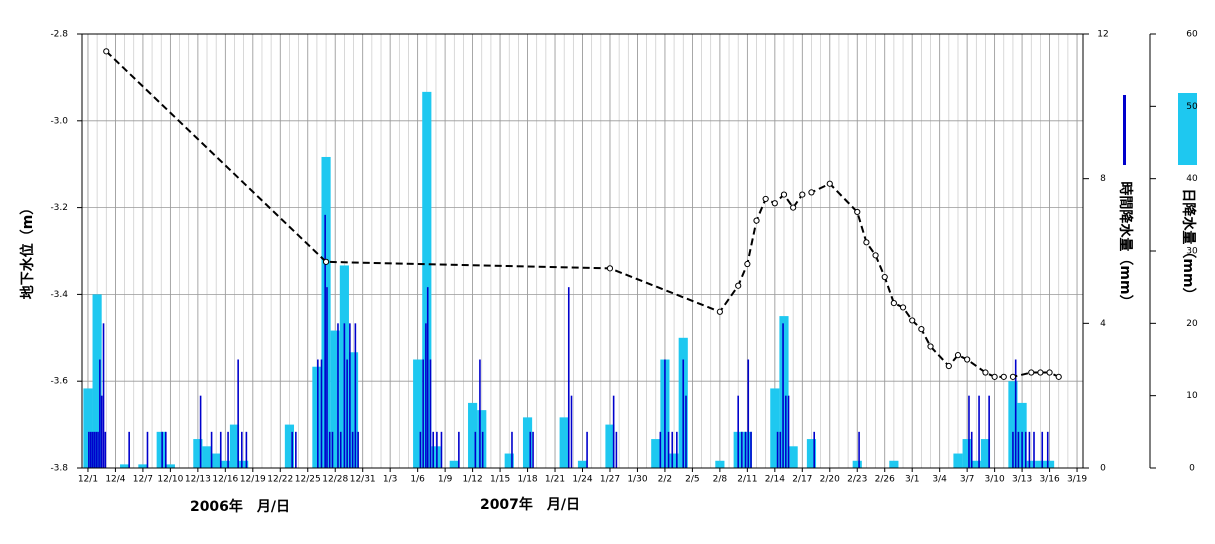 The height and width of the screenshot is (544, 1215). Describe the element at coordinates (1103, 179) in the screenshot. I see `y2-tick-label: 8` at that location.